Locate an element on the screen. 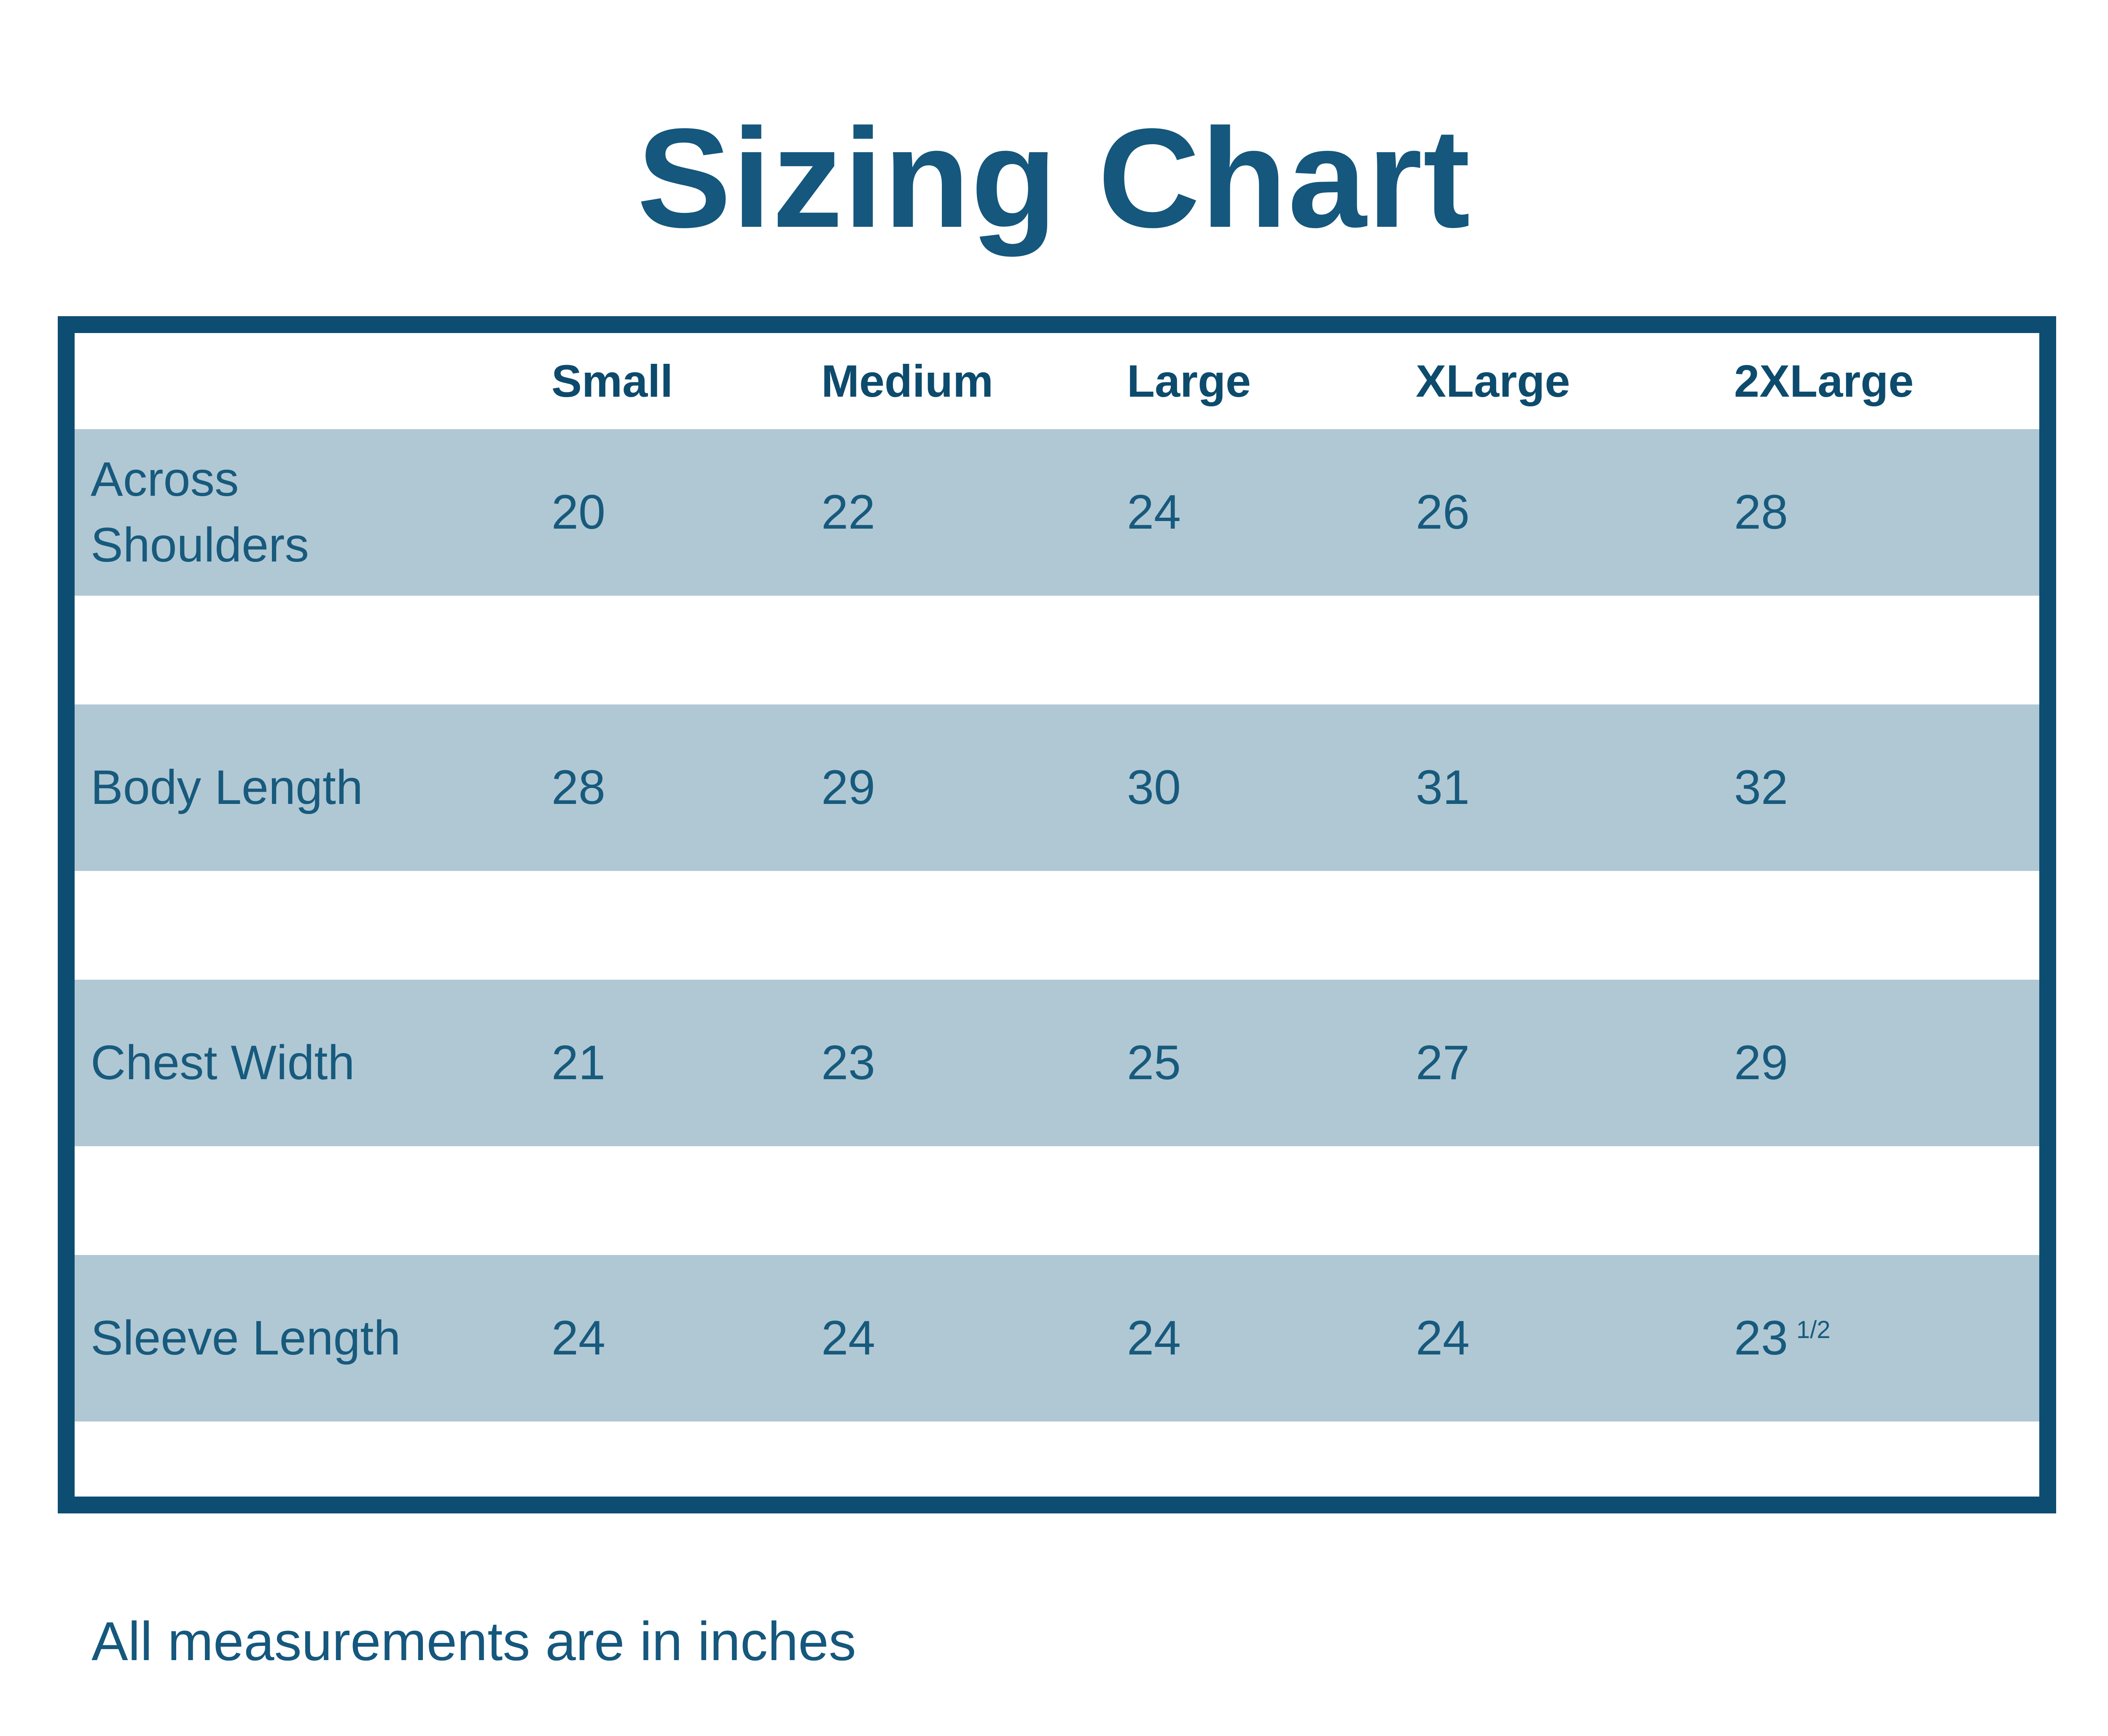  table-cell: 31 is located at coordinates (1443, 787).